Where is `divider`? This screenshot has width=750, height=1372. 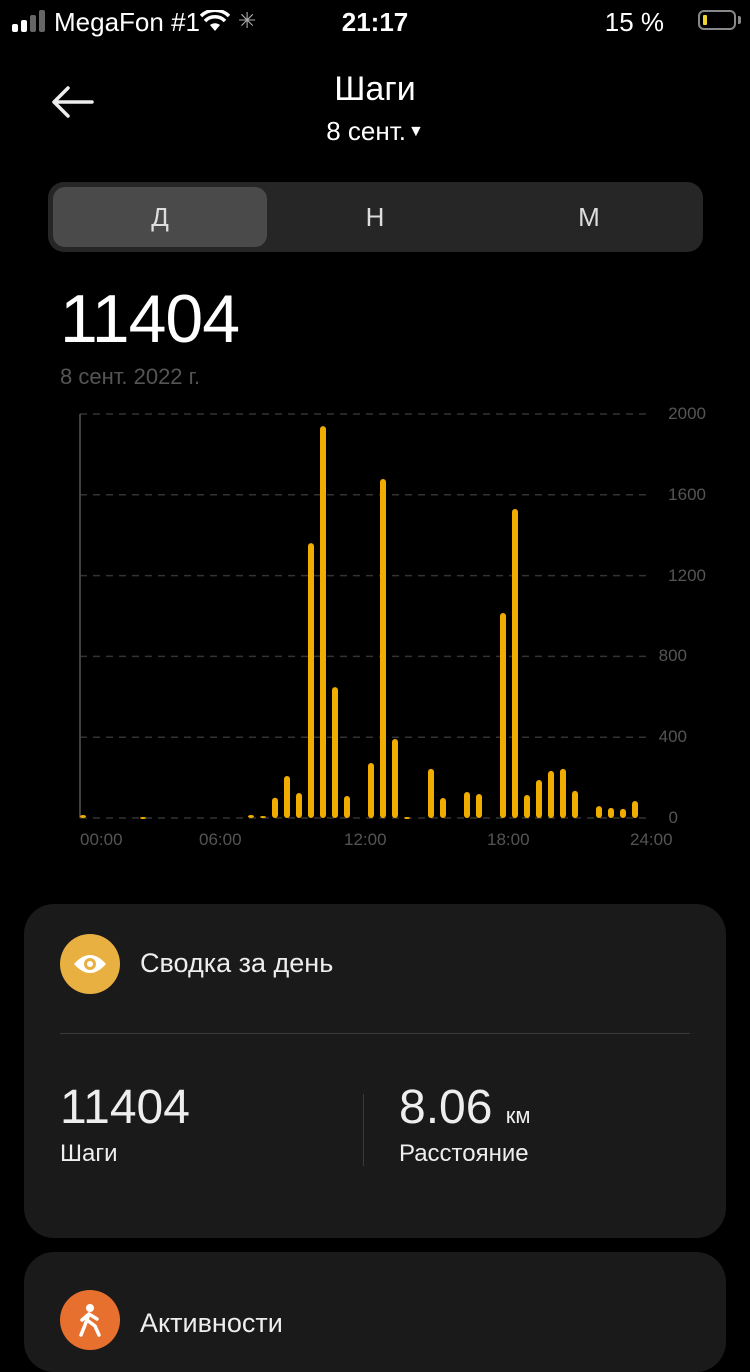
divider is located at coordinates (375, 1033).